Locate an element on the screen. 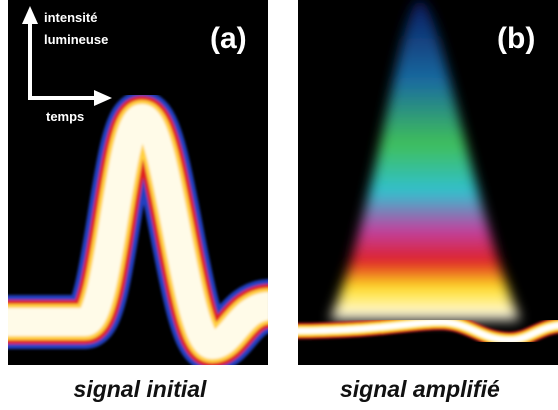  axis-arrows is located at coordinates (67, 56).